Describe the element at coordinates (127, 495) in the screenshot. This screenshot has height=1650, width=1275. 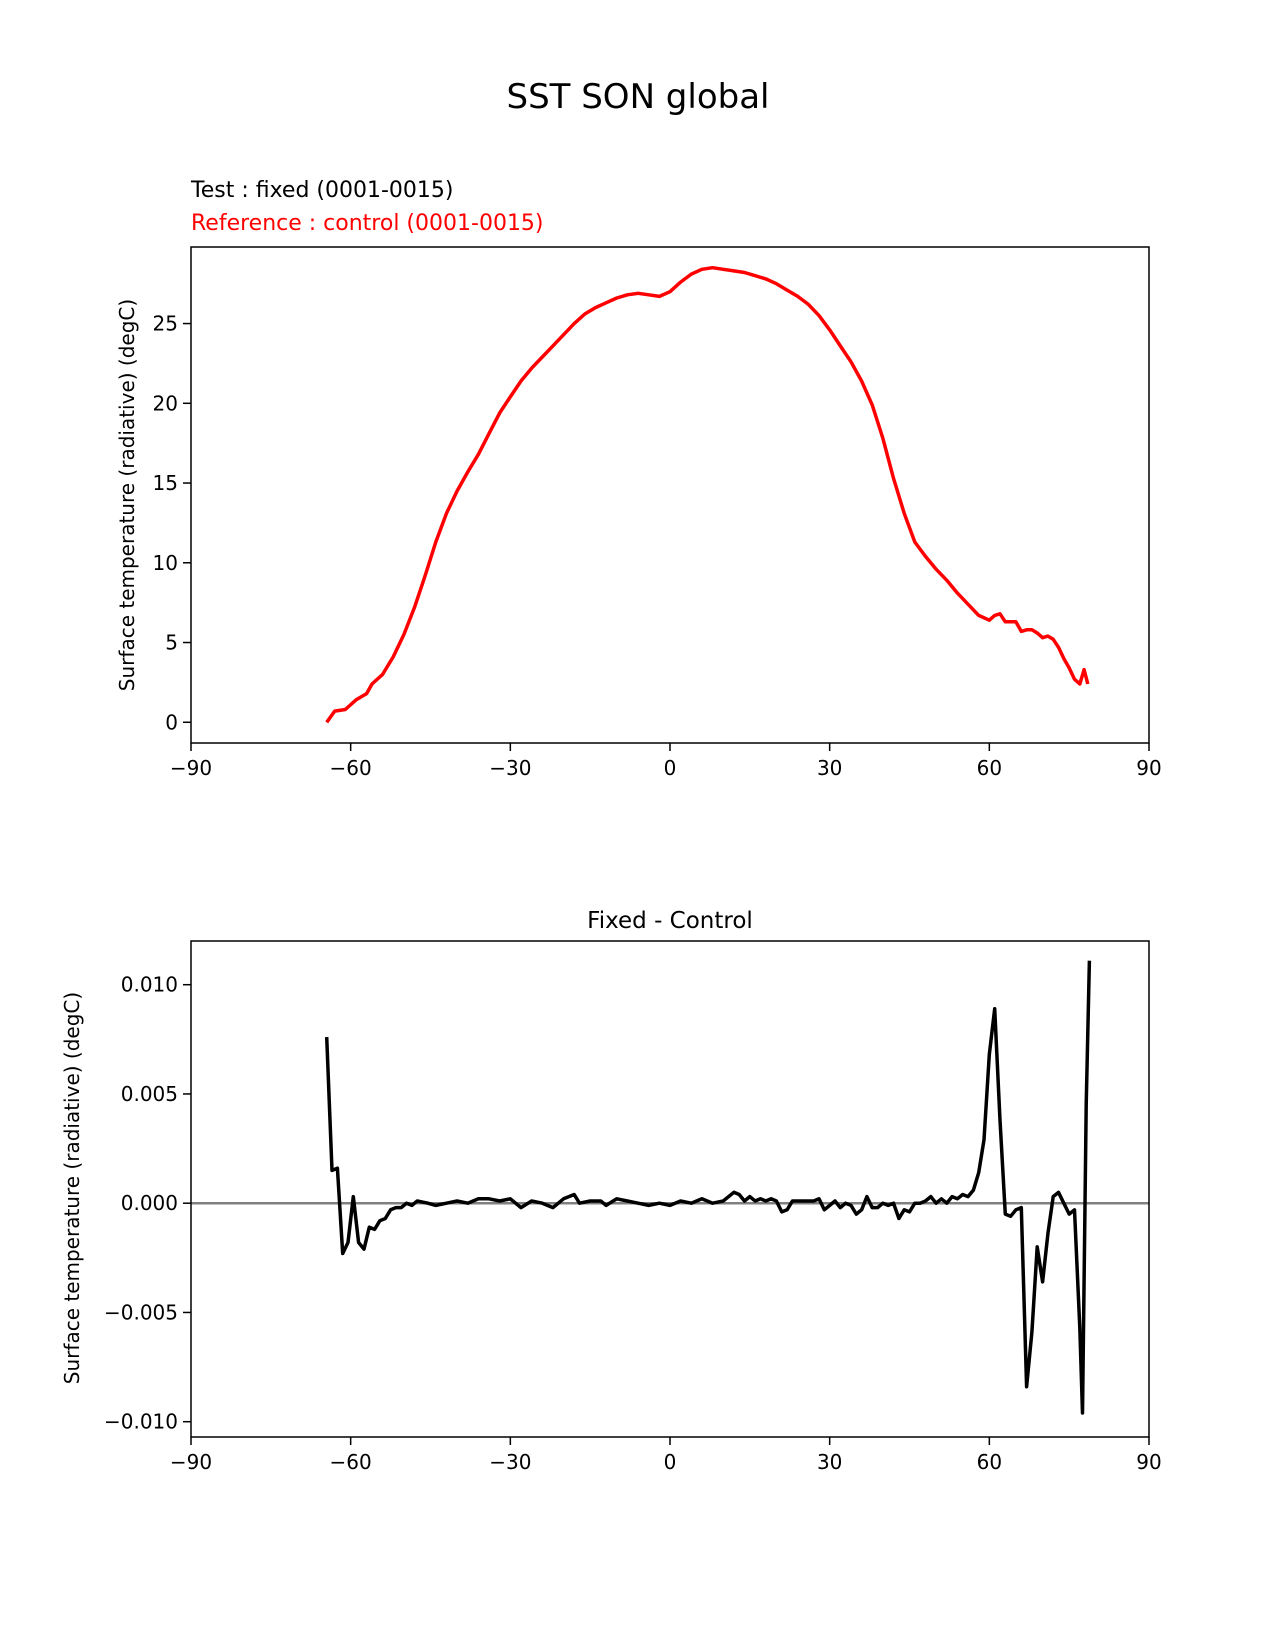
I see `y-axis-label-top: Surface temperature (radiative) (degC)` at that location.